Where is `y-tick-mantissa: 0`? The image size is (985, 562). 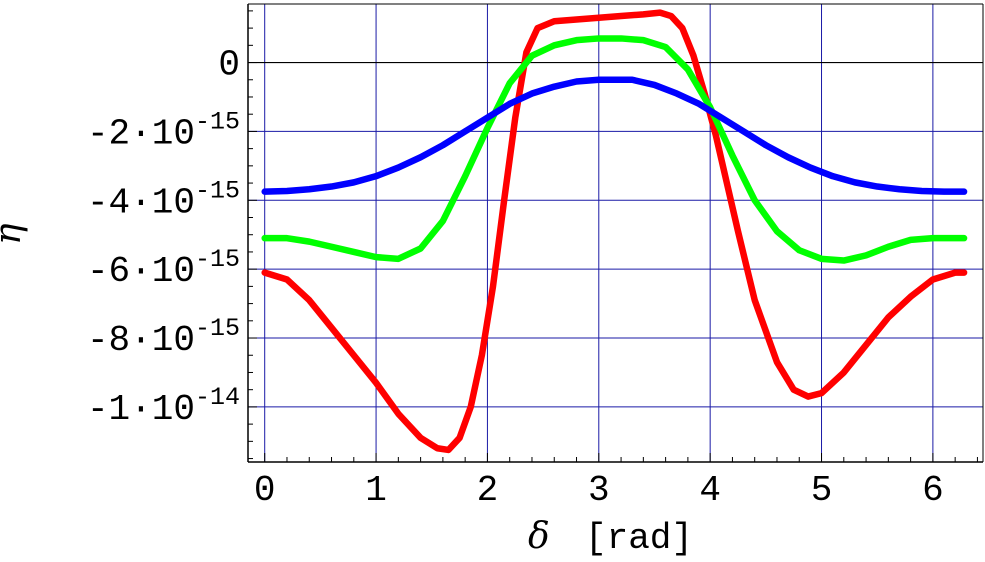 y-tick-mantissa: 0 is located at coordinates (229, 65).